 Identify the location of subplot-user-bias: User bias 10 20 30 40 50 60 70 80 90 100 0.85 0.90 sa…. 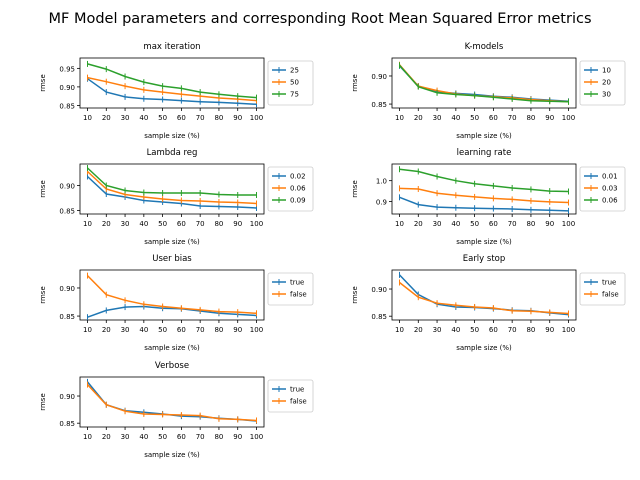
(176, 303).